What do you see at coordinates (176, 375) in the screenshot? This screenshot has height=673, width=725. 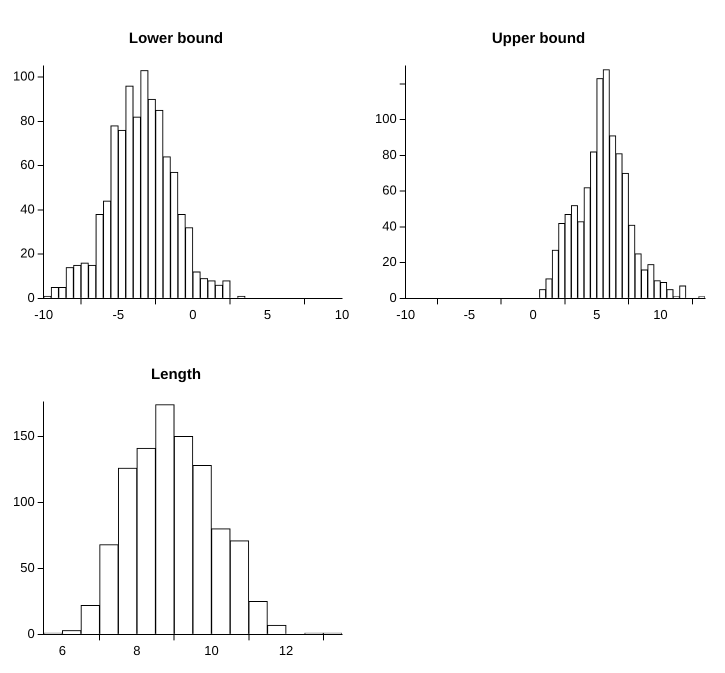 I see `chart-title: Length` at bounding box center [176, 375].